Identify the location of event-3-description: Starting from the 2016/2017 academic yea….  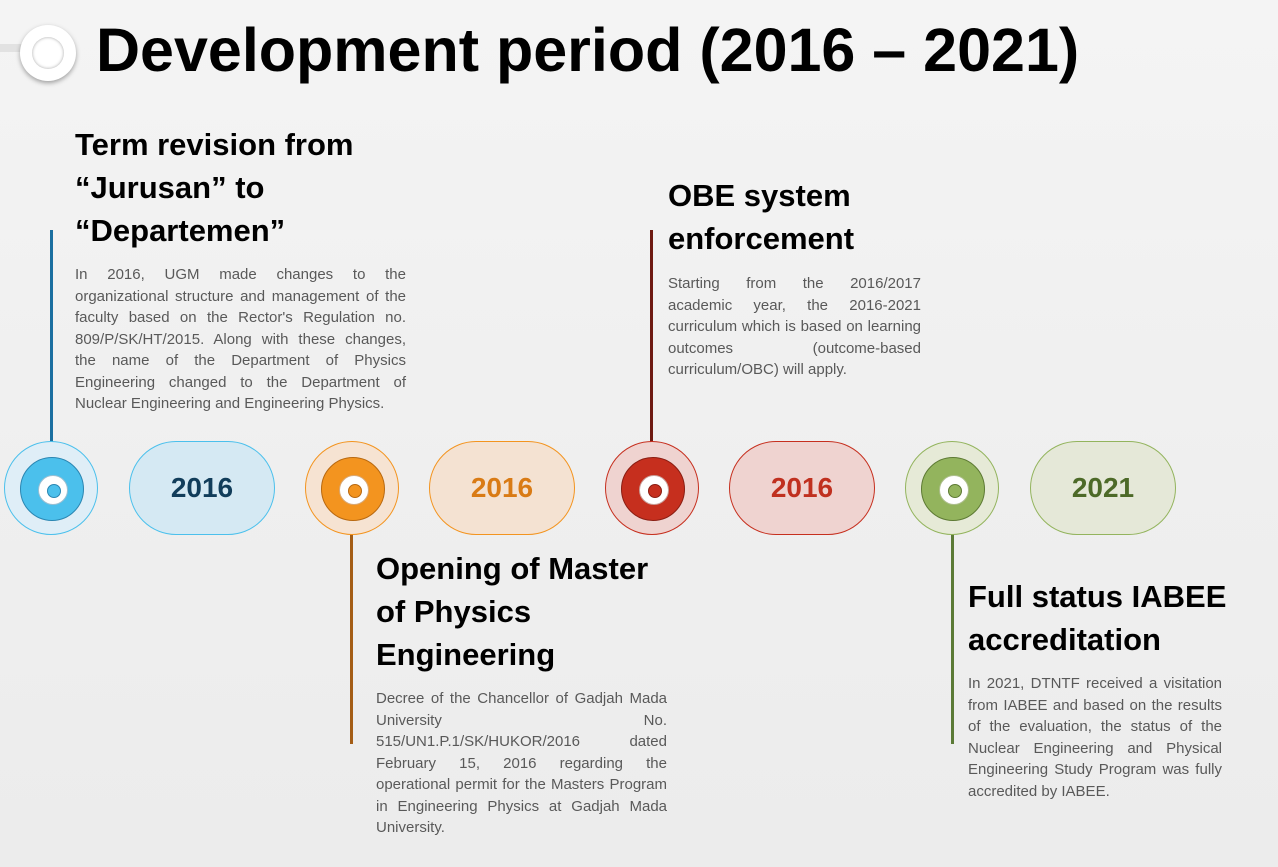
(794, 326).